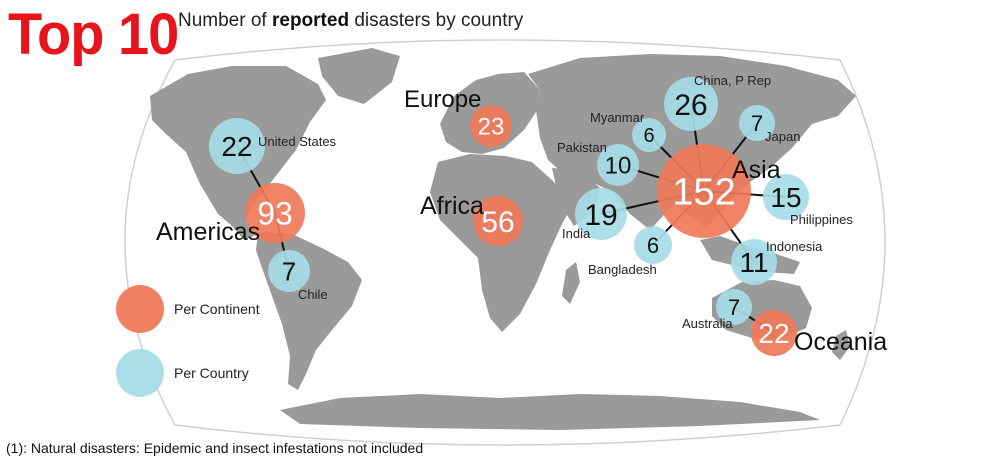 Image resolution: width=1000 pixels, height=462 pixels. Describe the element at coordinates (550, 412) in the screenshot. I see `antarctica-shape` at that location.